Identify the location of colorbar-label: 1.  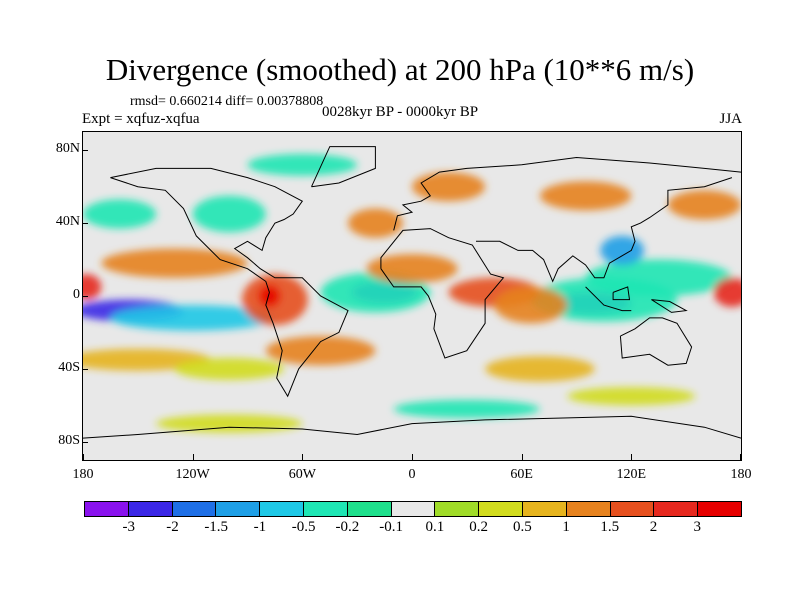
(566, 527).